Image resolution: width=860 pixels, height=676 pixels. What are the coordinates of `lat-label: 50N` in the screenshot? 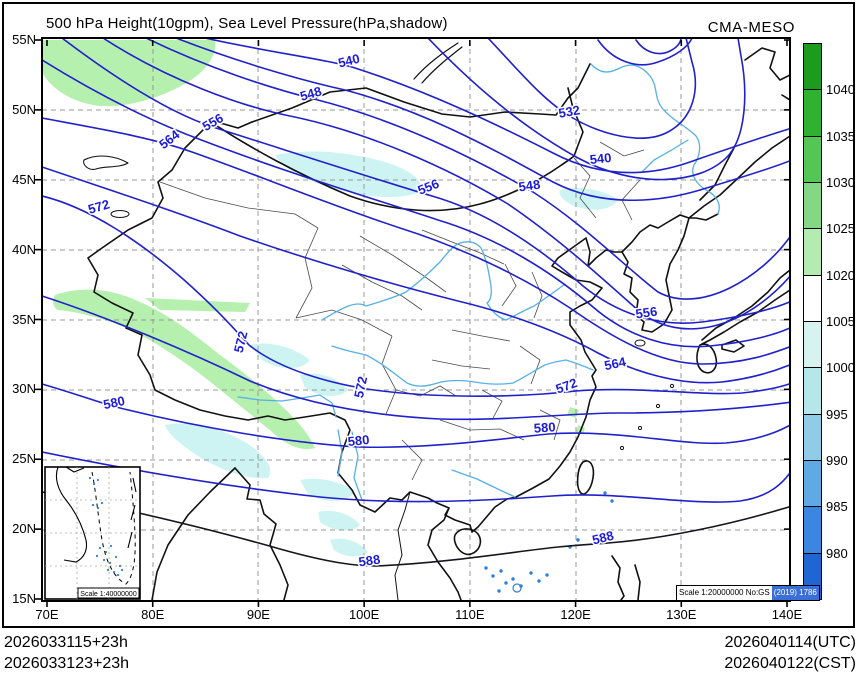 It's located at (24, 109).